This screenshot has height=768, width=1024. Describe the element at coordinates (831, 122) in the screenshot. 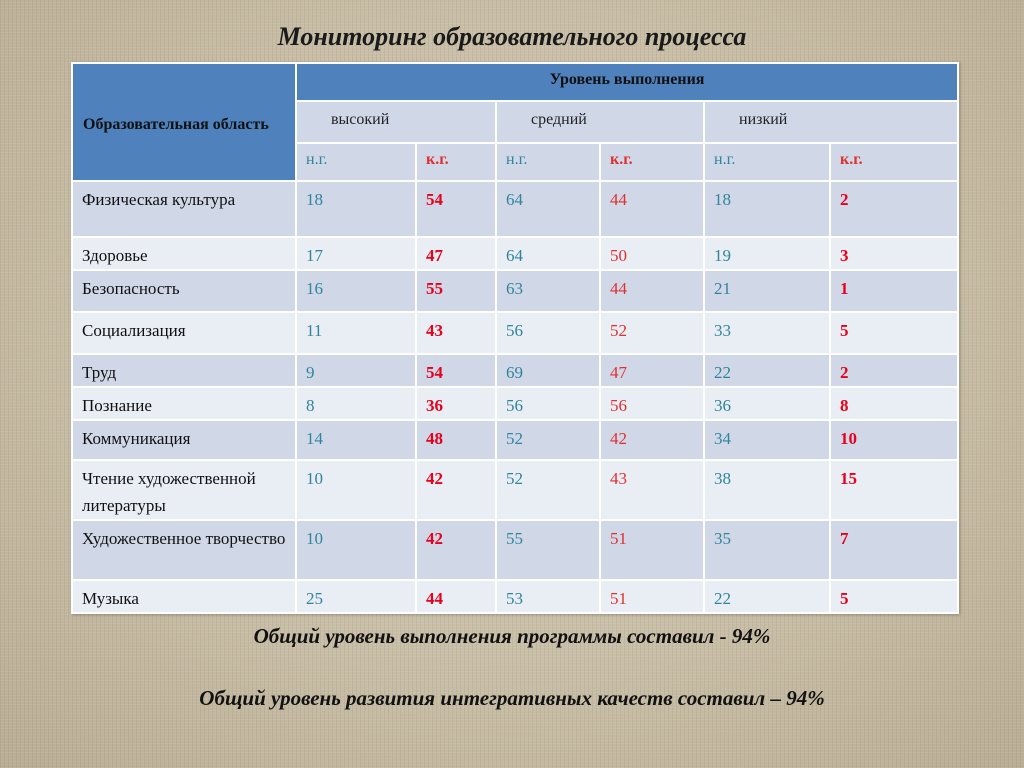

I see `header-level-low: низкий` at that location.